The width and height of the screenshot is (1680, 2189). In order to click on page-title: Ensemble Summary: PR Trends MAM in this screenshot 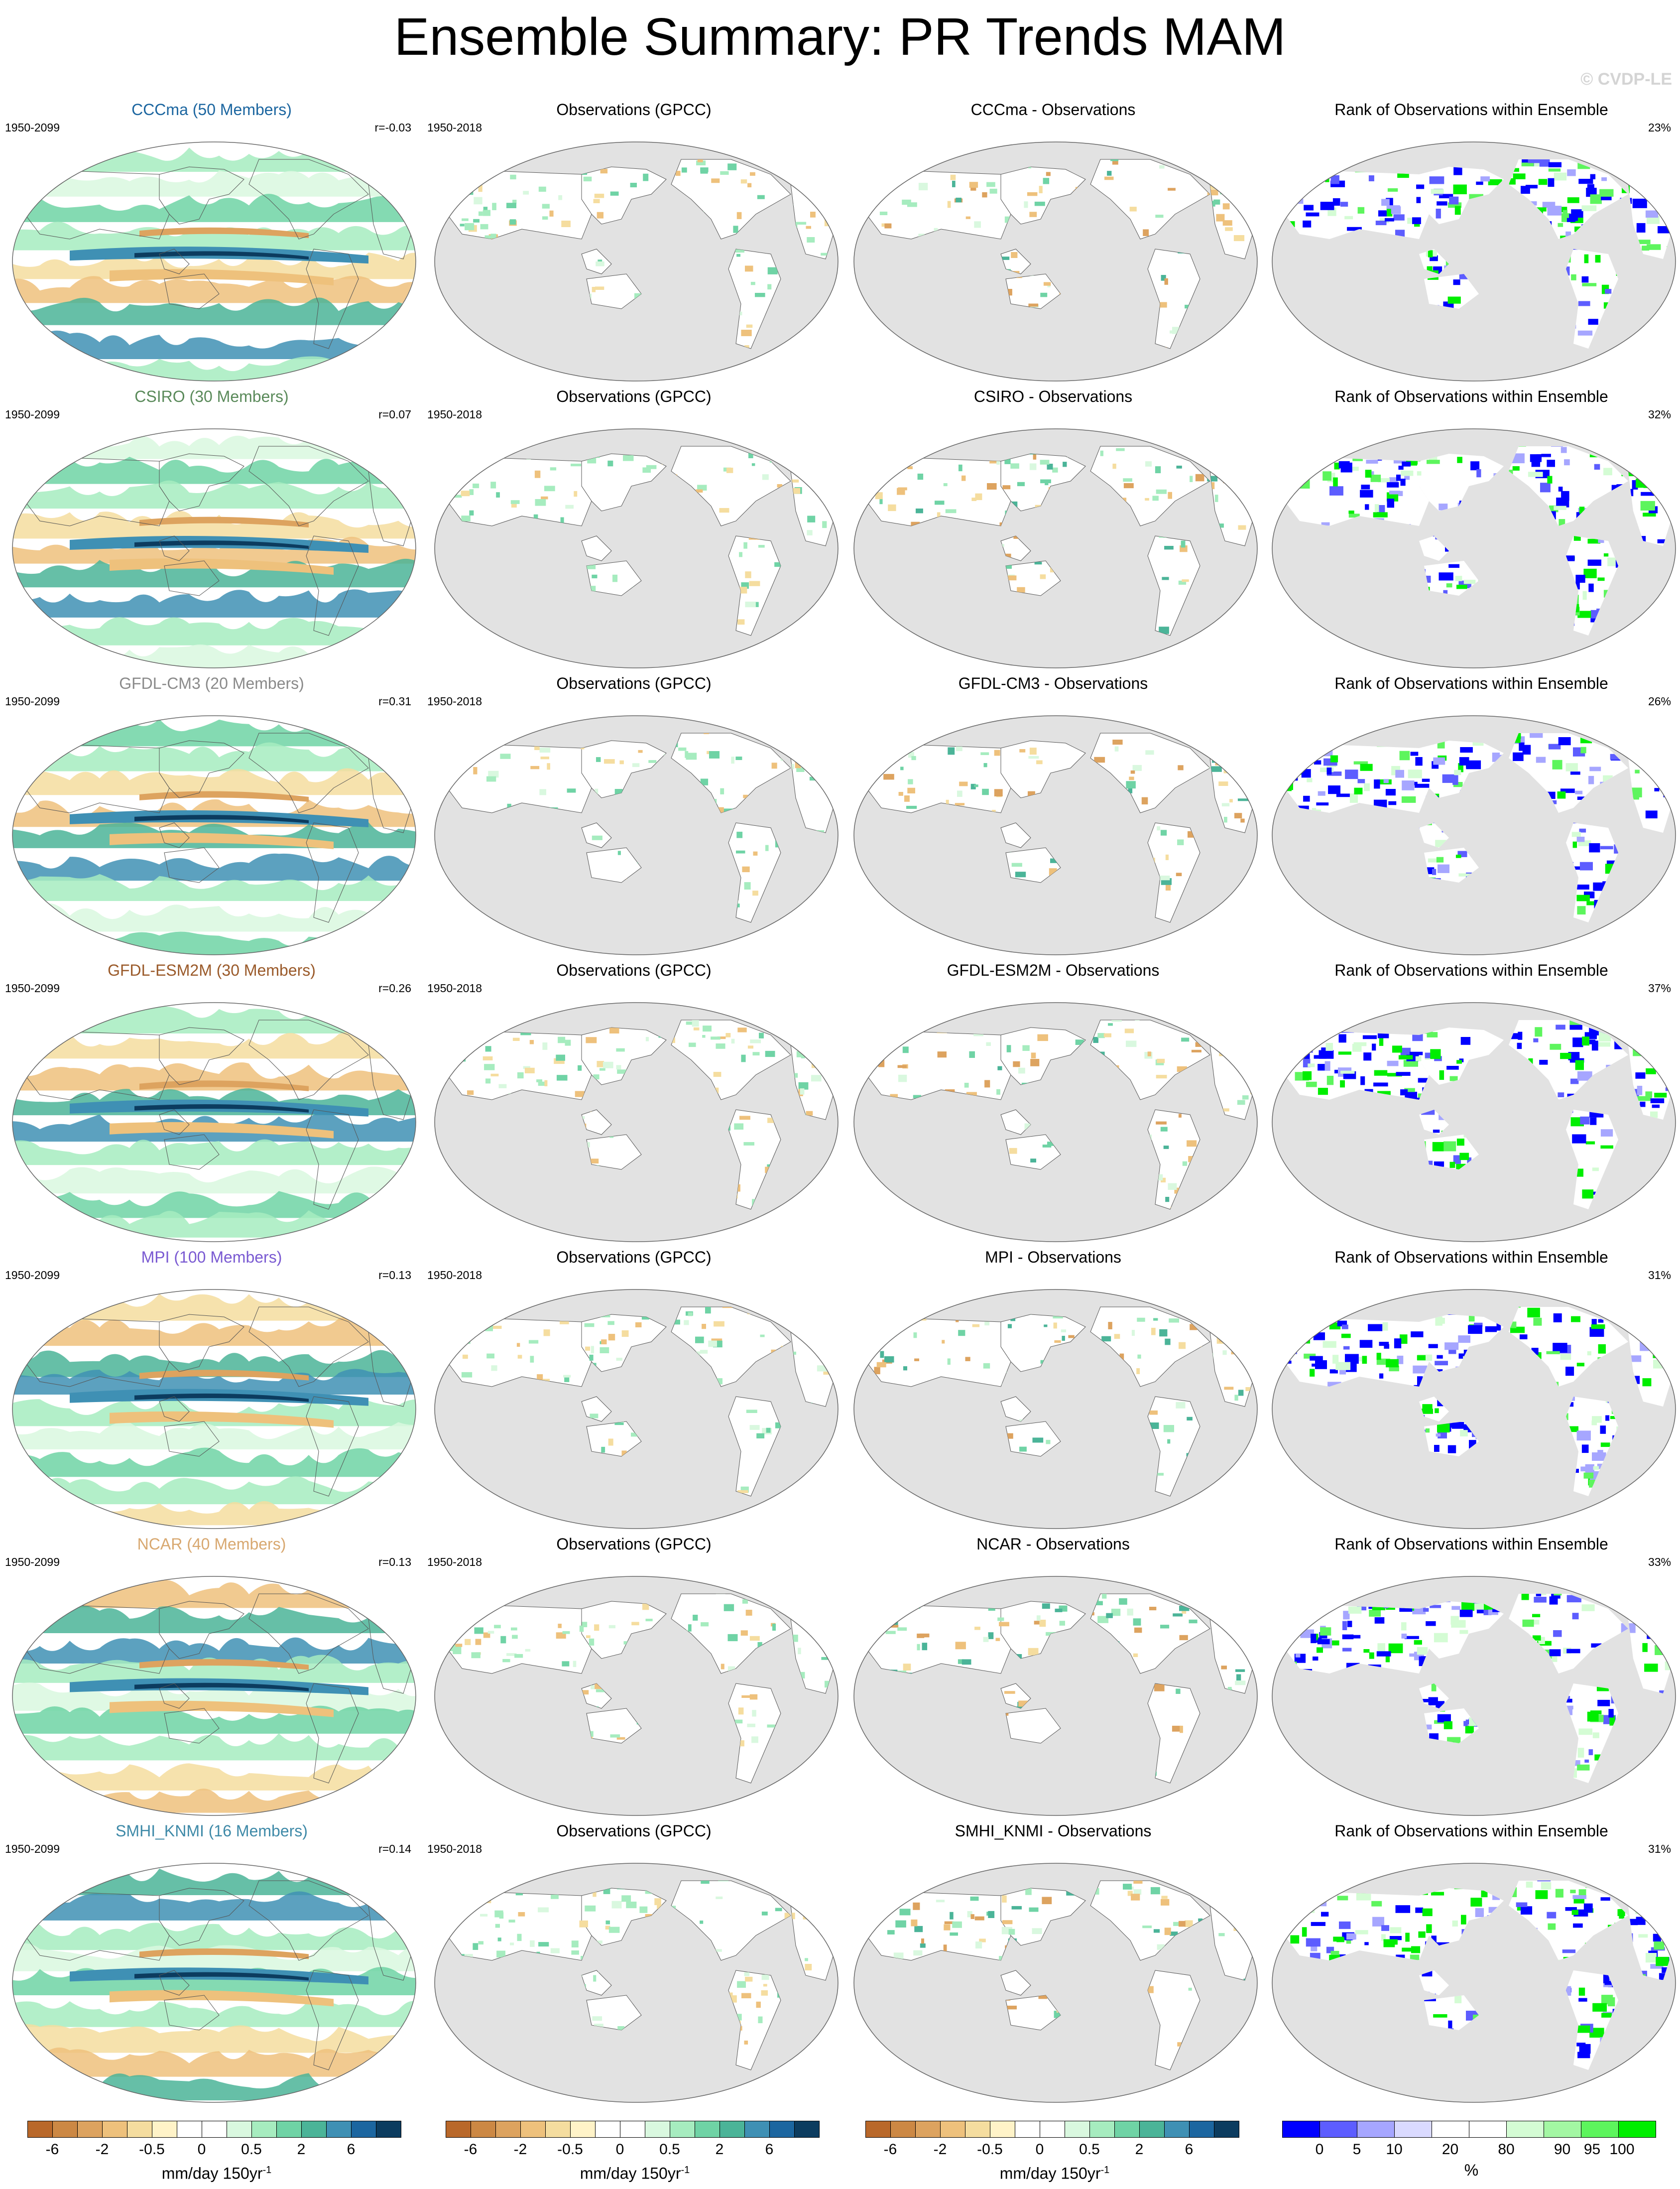, I will do `click(840, 36)`.